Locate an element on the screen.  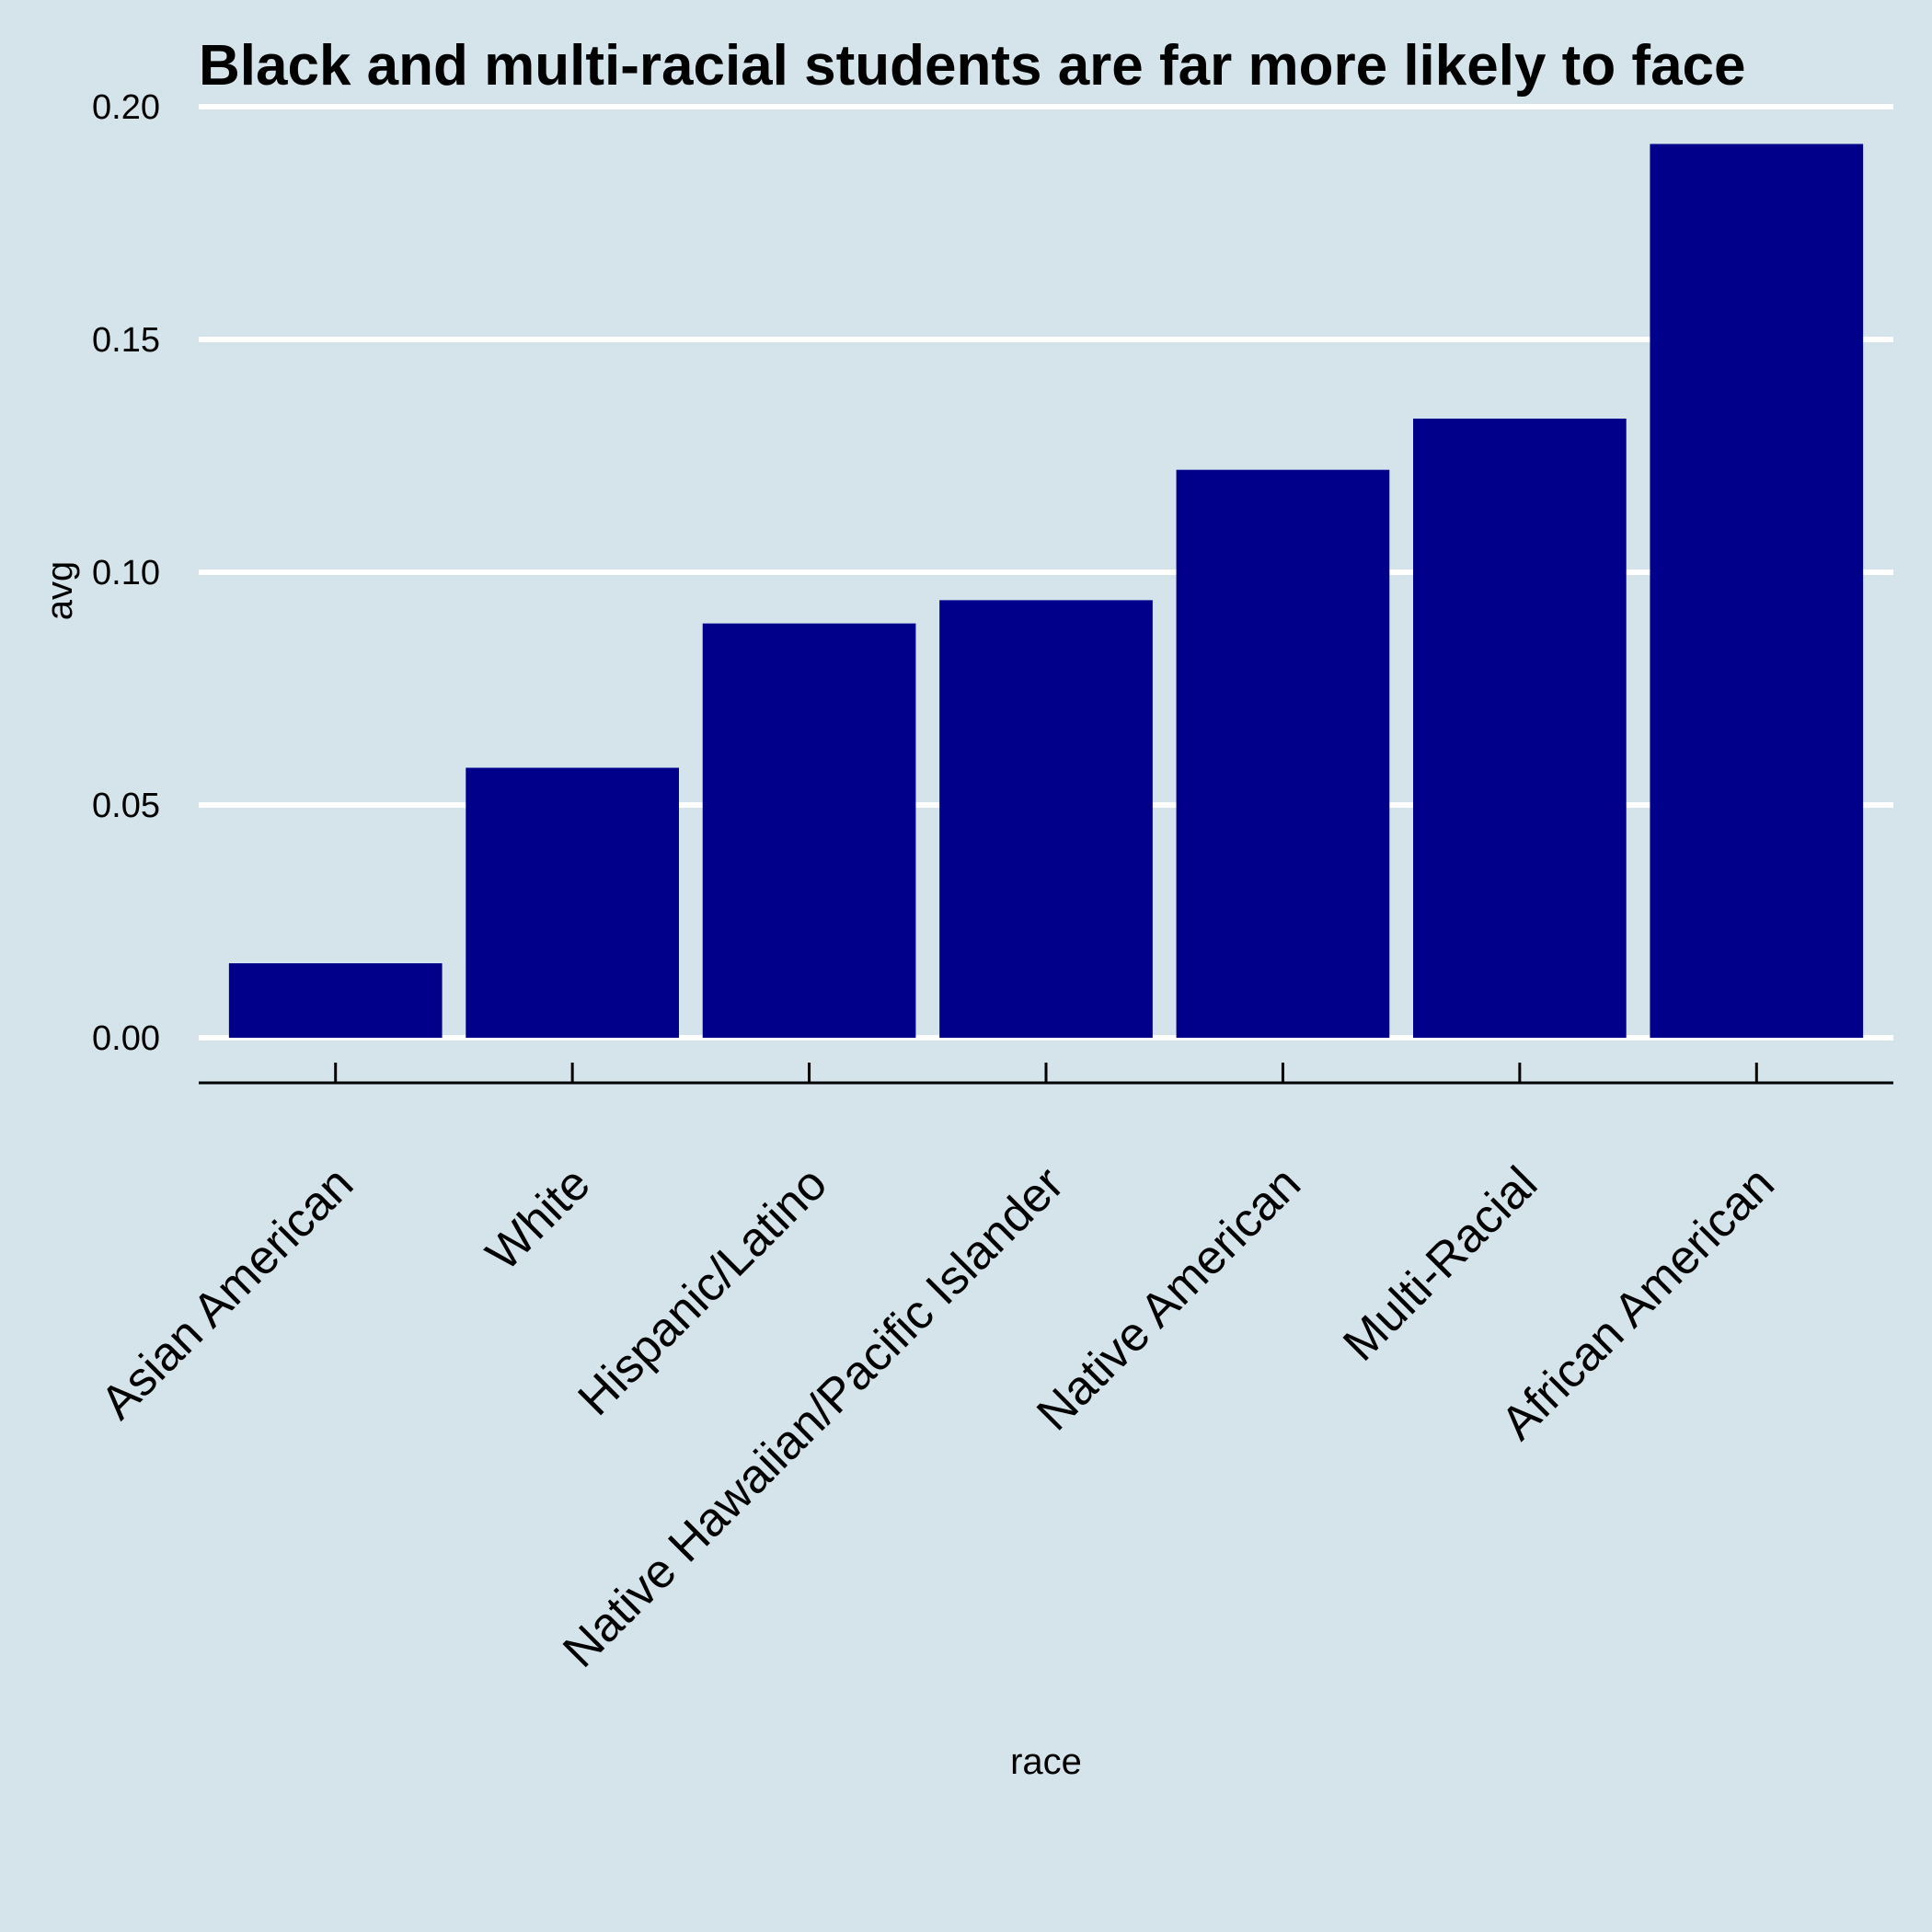
y-tick-label: 0.00 is located at coordinates (126, 1038).